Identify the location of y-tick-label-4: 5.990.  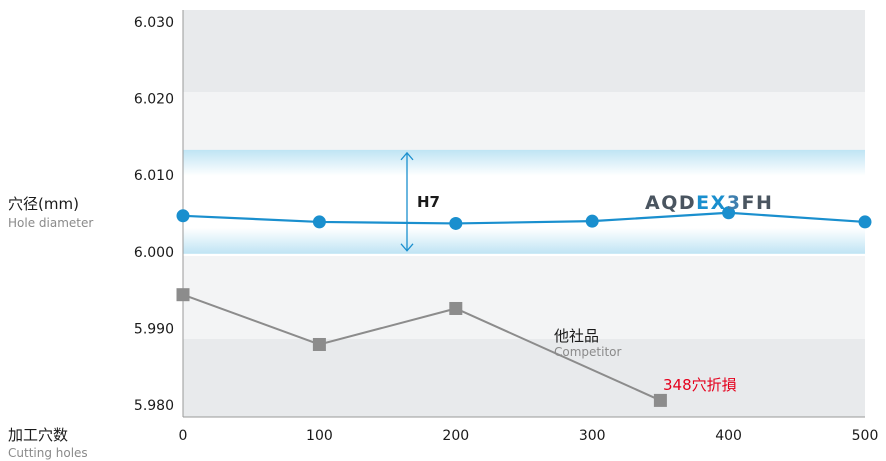
(154, 329).